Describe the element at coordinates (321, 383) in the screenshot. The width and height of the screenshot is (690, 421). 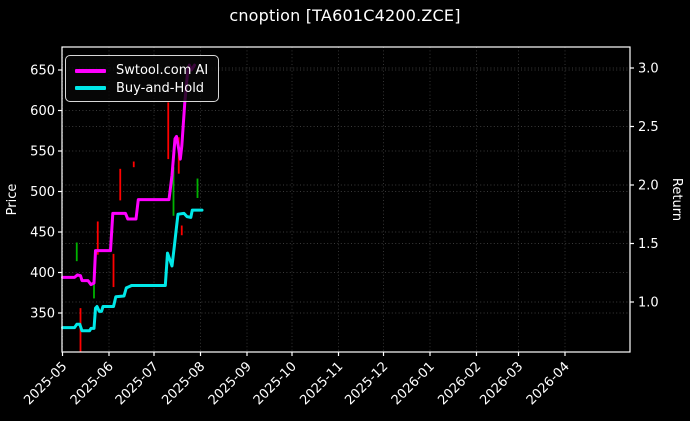
I see `date-tick-label: 2025-11` at that location.